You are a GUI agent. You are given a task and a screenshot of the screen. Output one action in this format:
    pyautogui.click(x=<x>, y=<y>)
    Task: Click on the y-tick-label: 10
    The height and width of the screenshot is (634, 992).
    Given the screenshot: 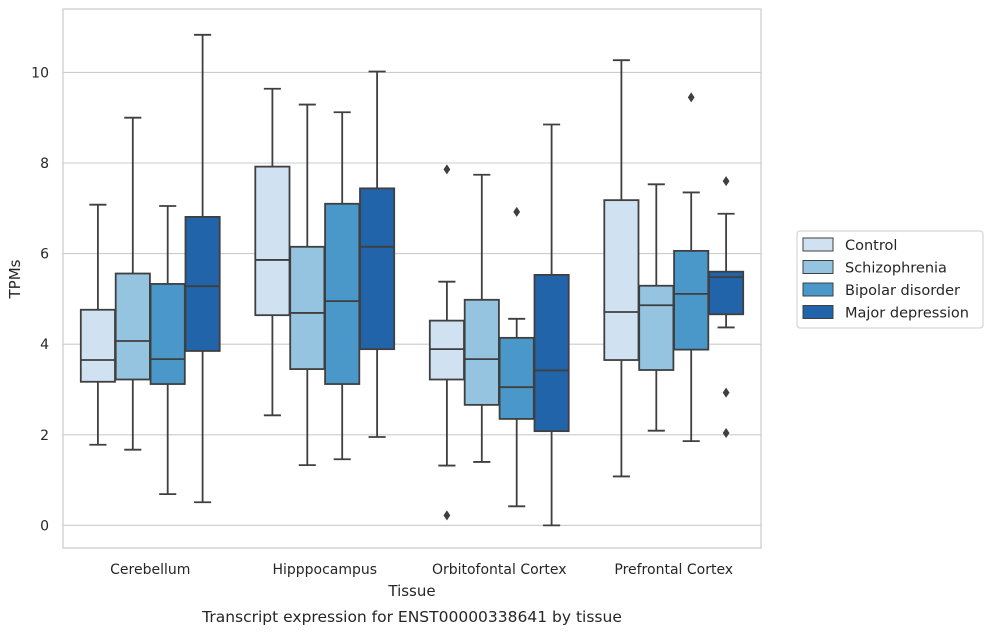 What is the action you would take?
    pyautogui.click(x=40, y=73)
    